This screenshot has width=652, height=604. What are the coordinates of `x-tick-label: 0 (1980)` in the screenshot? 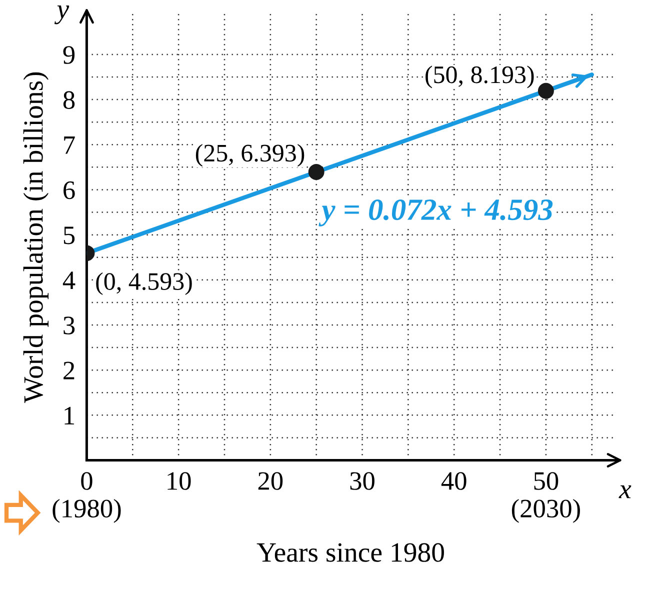 It's located at (86, 497).